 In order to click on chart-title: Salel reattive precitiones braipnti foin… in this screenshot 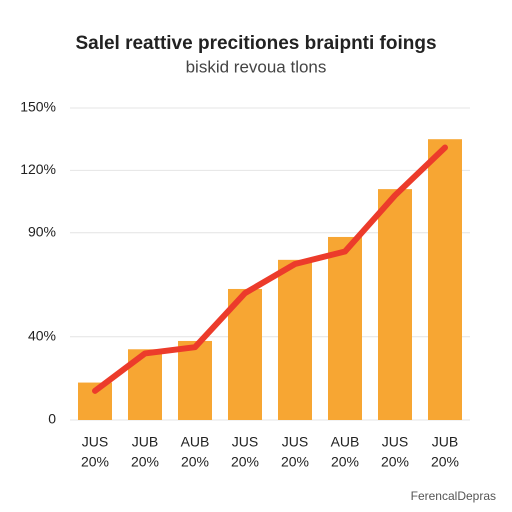, I will do `click(255, 43)`.